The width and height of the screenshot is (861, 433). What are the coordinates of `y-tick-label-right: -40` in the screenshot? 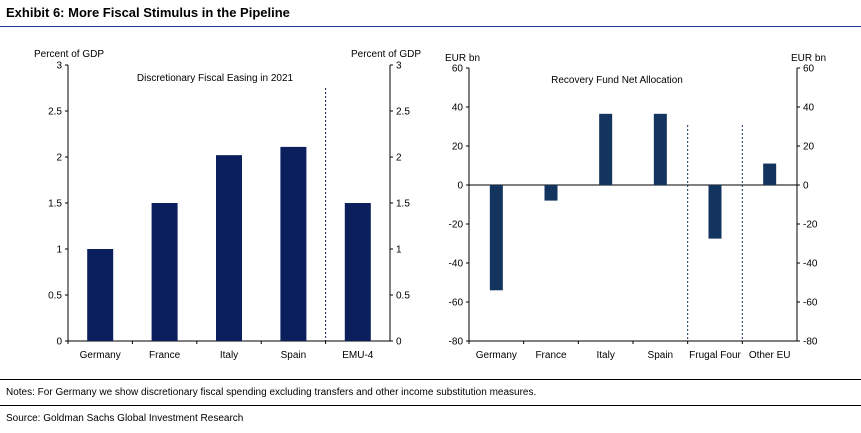 It's located at (810, 264).